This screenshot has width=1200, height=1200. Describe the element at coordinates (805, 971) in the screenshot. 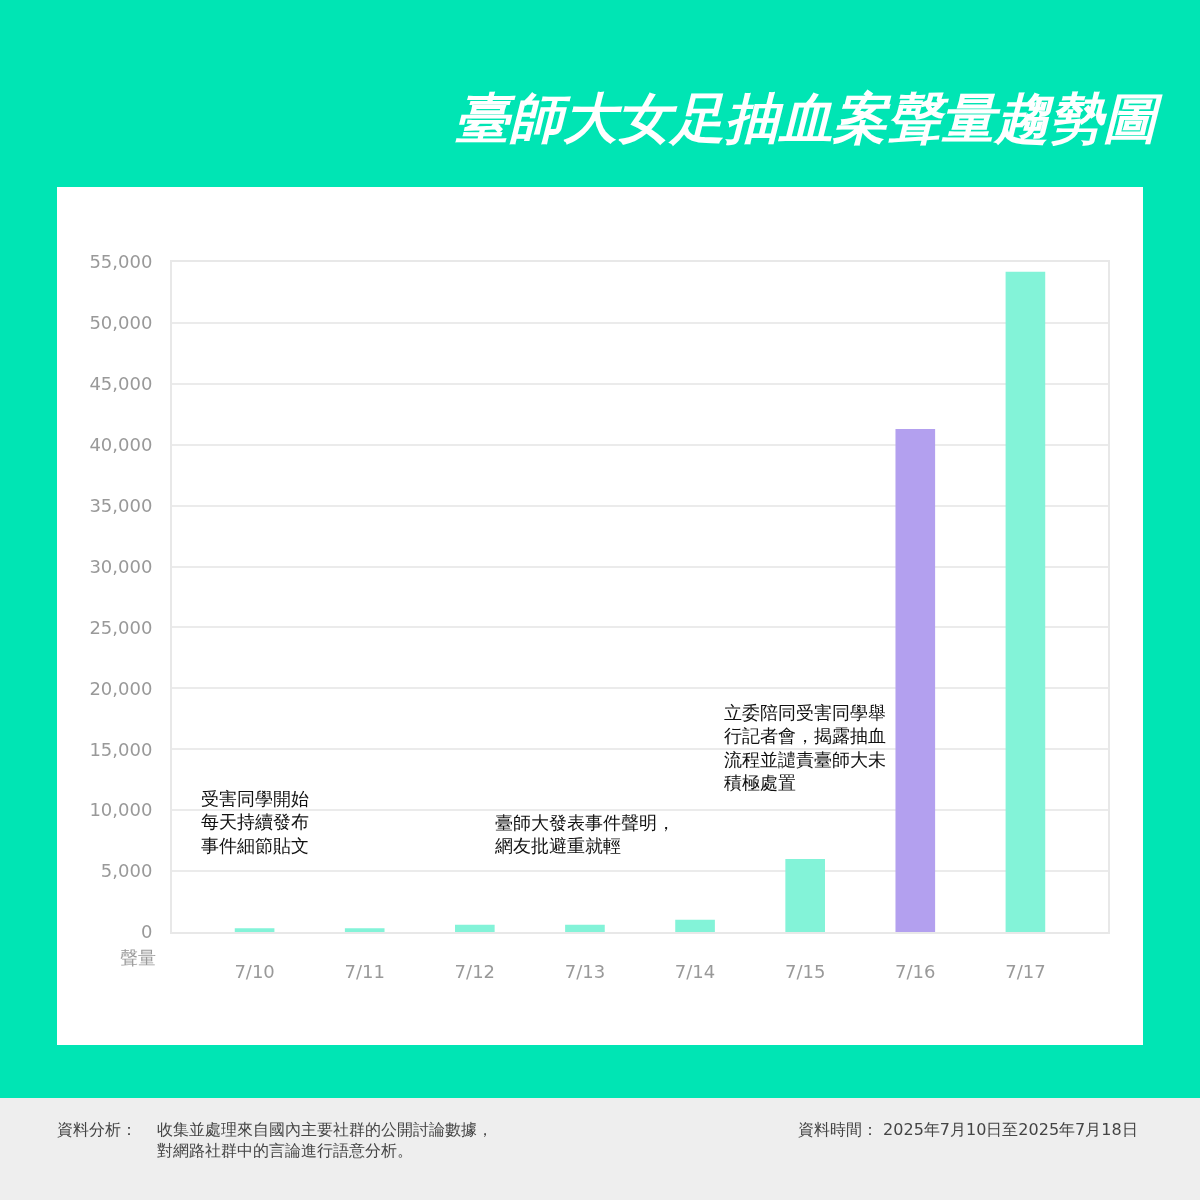

I see `x-tick-label: 7/15` at that location.